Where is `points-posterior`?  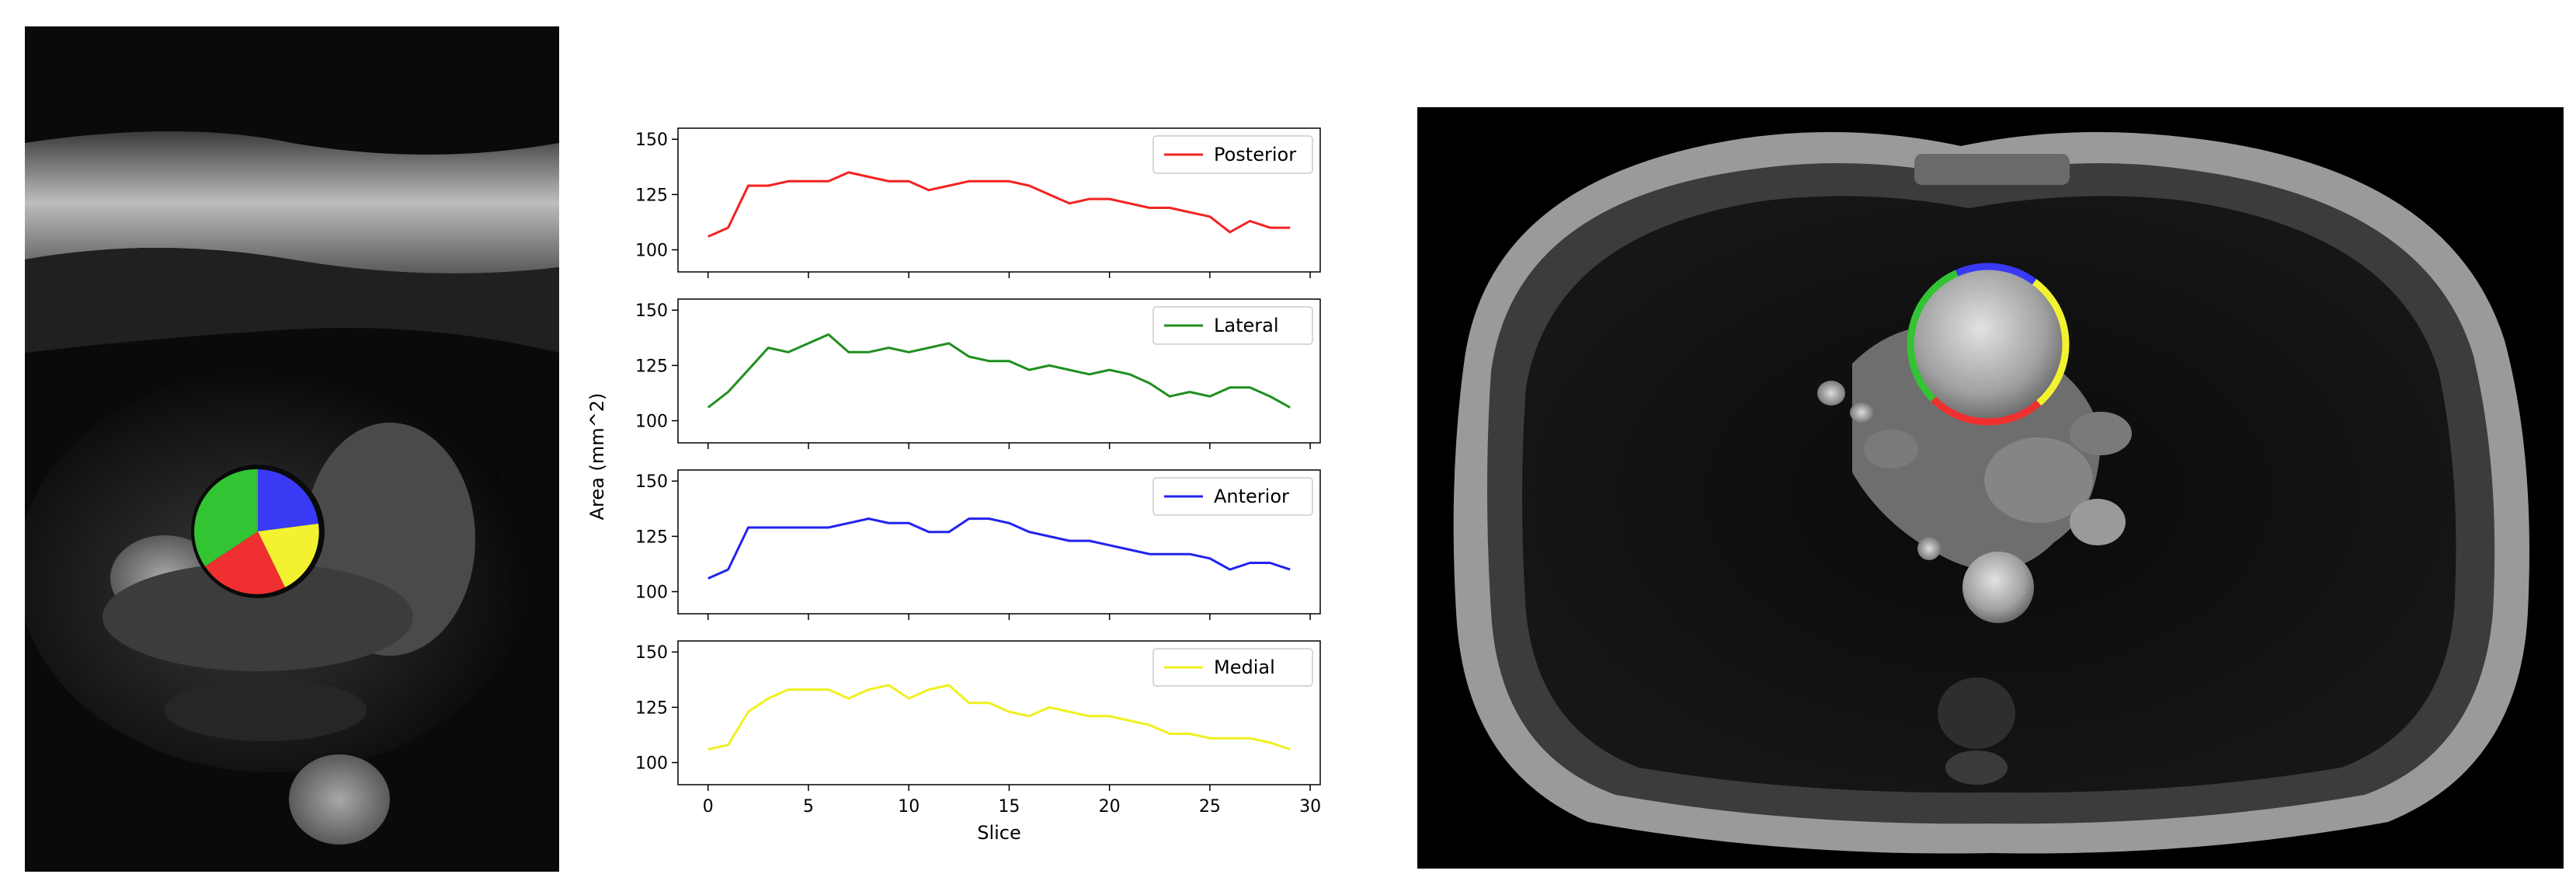 points-posterior is located at coordinates (999, 204).